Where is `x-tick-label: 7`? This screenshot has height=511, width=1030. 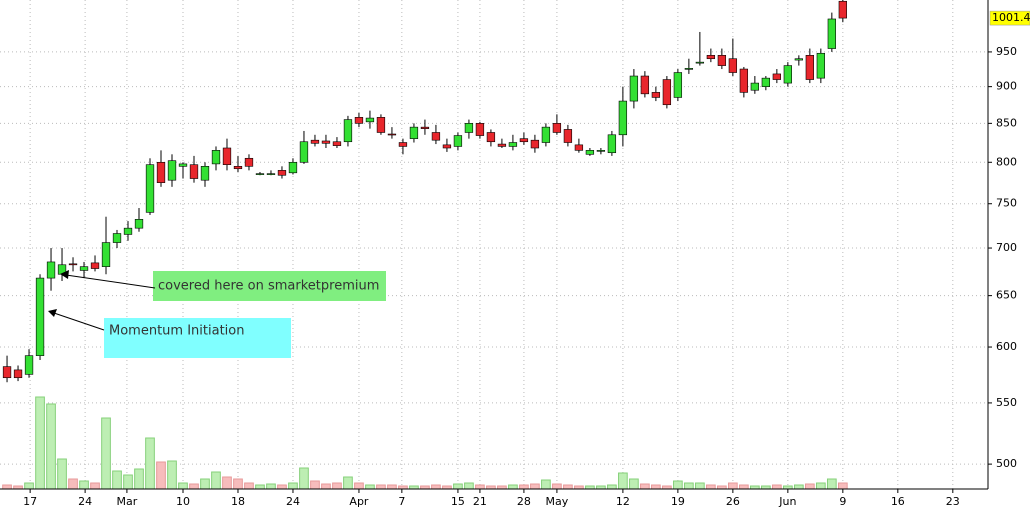 x-tick-label: 7 is located at coordinates (401, 501).